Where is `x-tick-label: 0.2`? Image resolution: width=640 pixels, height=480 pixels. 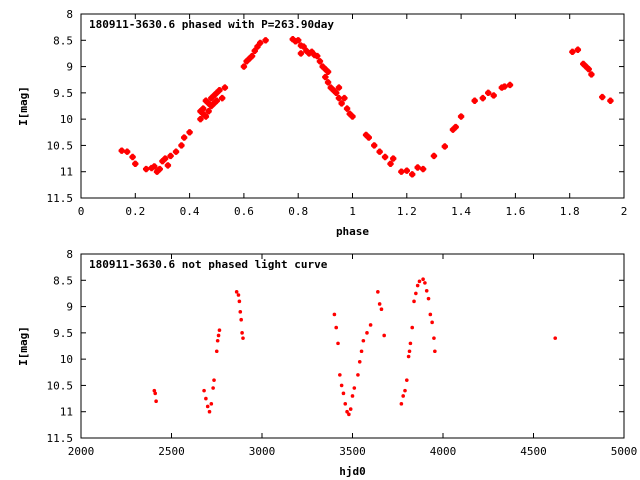 x-tick-label: 0.2 is located at coordinates (135, 211).